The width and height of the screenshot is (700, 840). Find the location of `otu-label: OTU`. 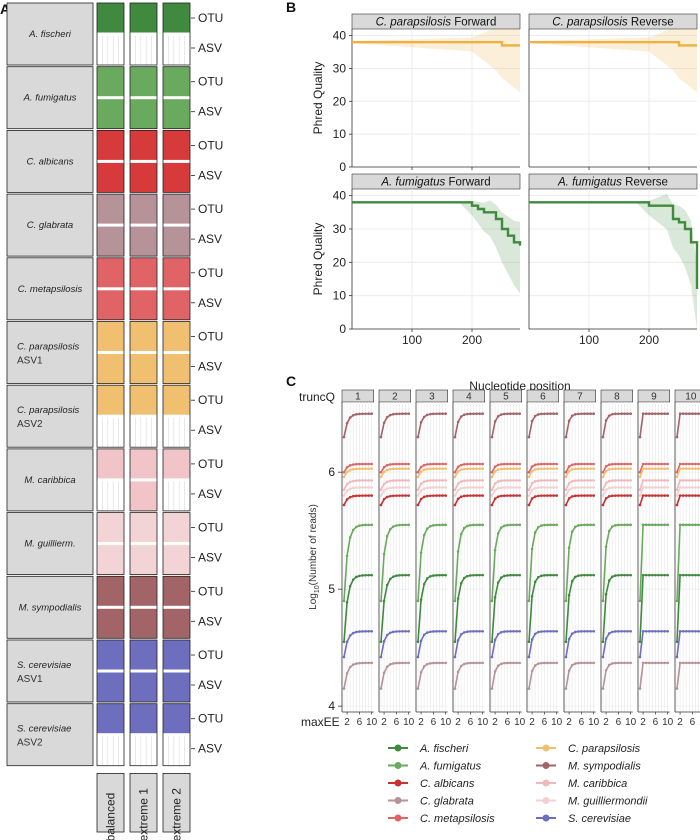

otu-label: OTU is located at coordinates (210, 719).